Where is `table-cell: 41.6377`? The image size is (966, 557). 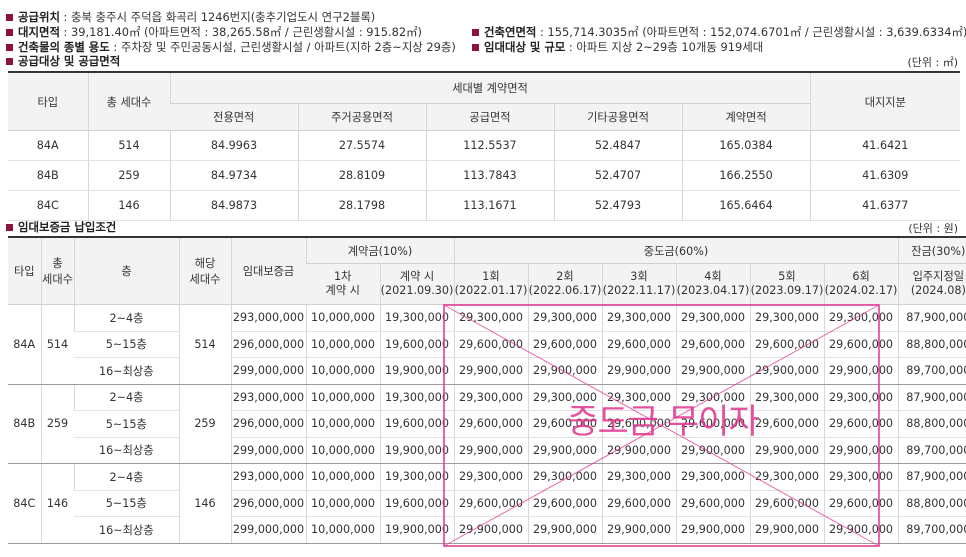
table-cell: 41.6377 is located at coordinates (885, 205).